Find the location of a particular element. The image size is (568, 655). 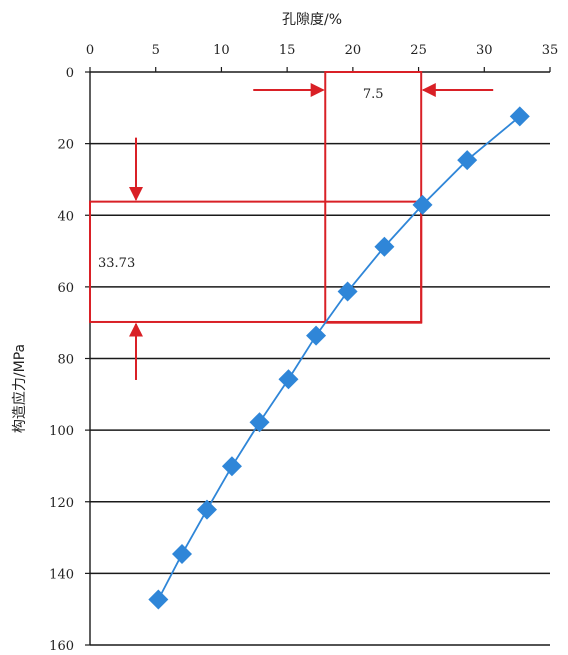

x-tick-label: 35 is located at coordinates (550, 50).